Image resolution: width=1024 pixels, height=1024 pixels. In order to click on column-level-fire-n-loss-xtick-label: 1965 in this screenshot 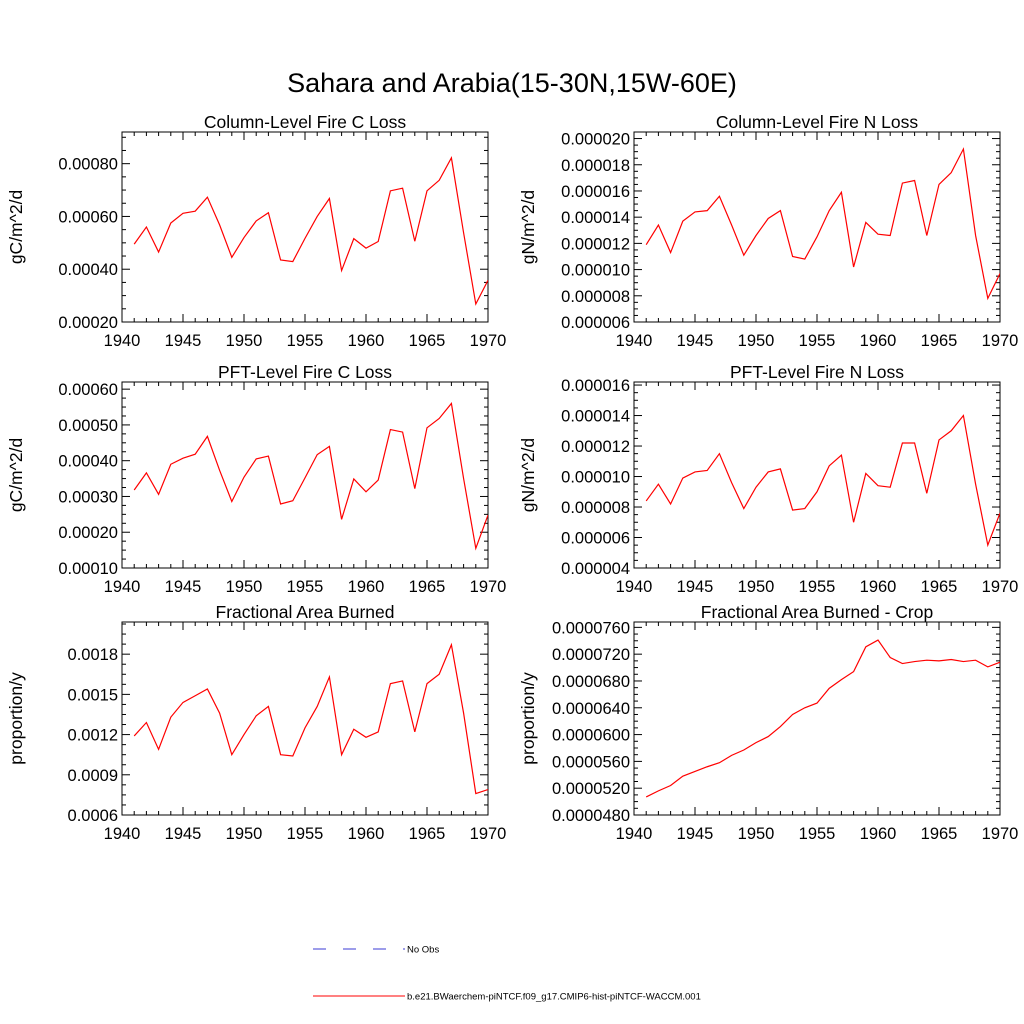, I will do `click(939, 341)`.